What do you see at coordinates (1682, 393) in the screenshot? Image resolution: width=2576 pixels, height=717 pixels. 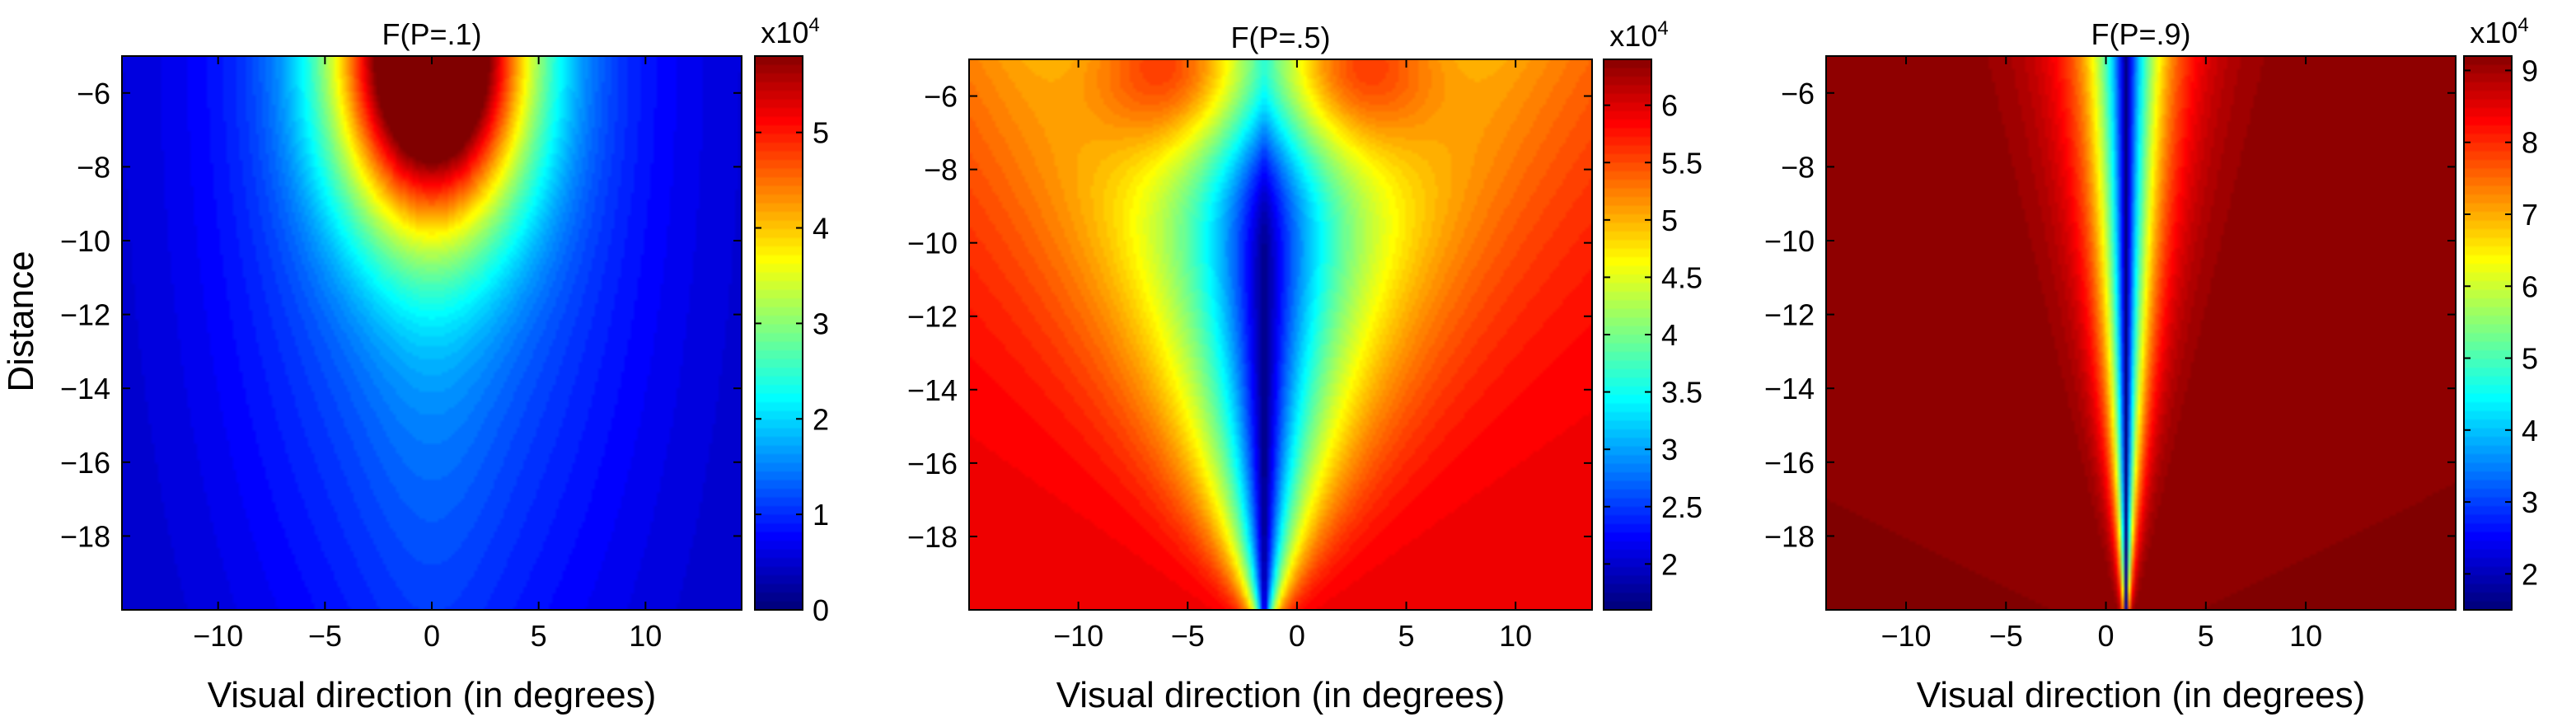 I see `colorbar-tick-label: 3.5` at bounding box center [1682, 393].